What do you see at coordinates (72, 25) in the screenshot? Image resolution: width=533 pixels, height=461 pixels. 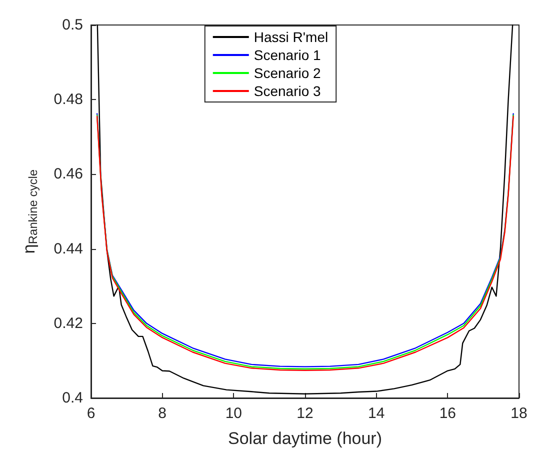 I see `y-tick-label: 0.5` at bounding box center [72, 25].